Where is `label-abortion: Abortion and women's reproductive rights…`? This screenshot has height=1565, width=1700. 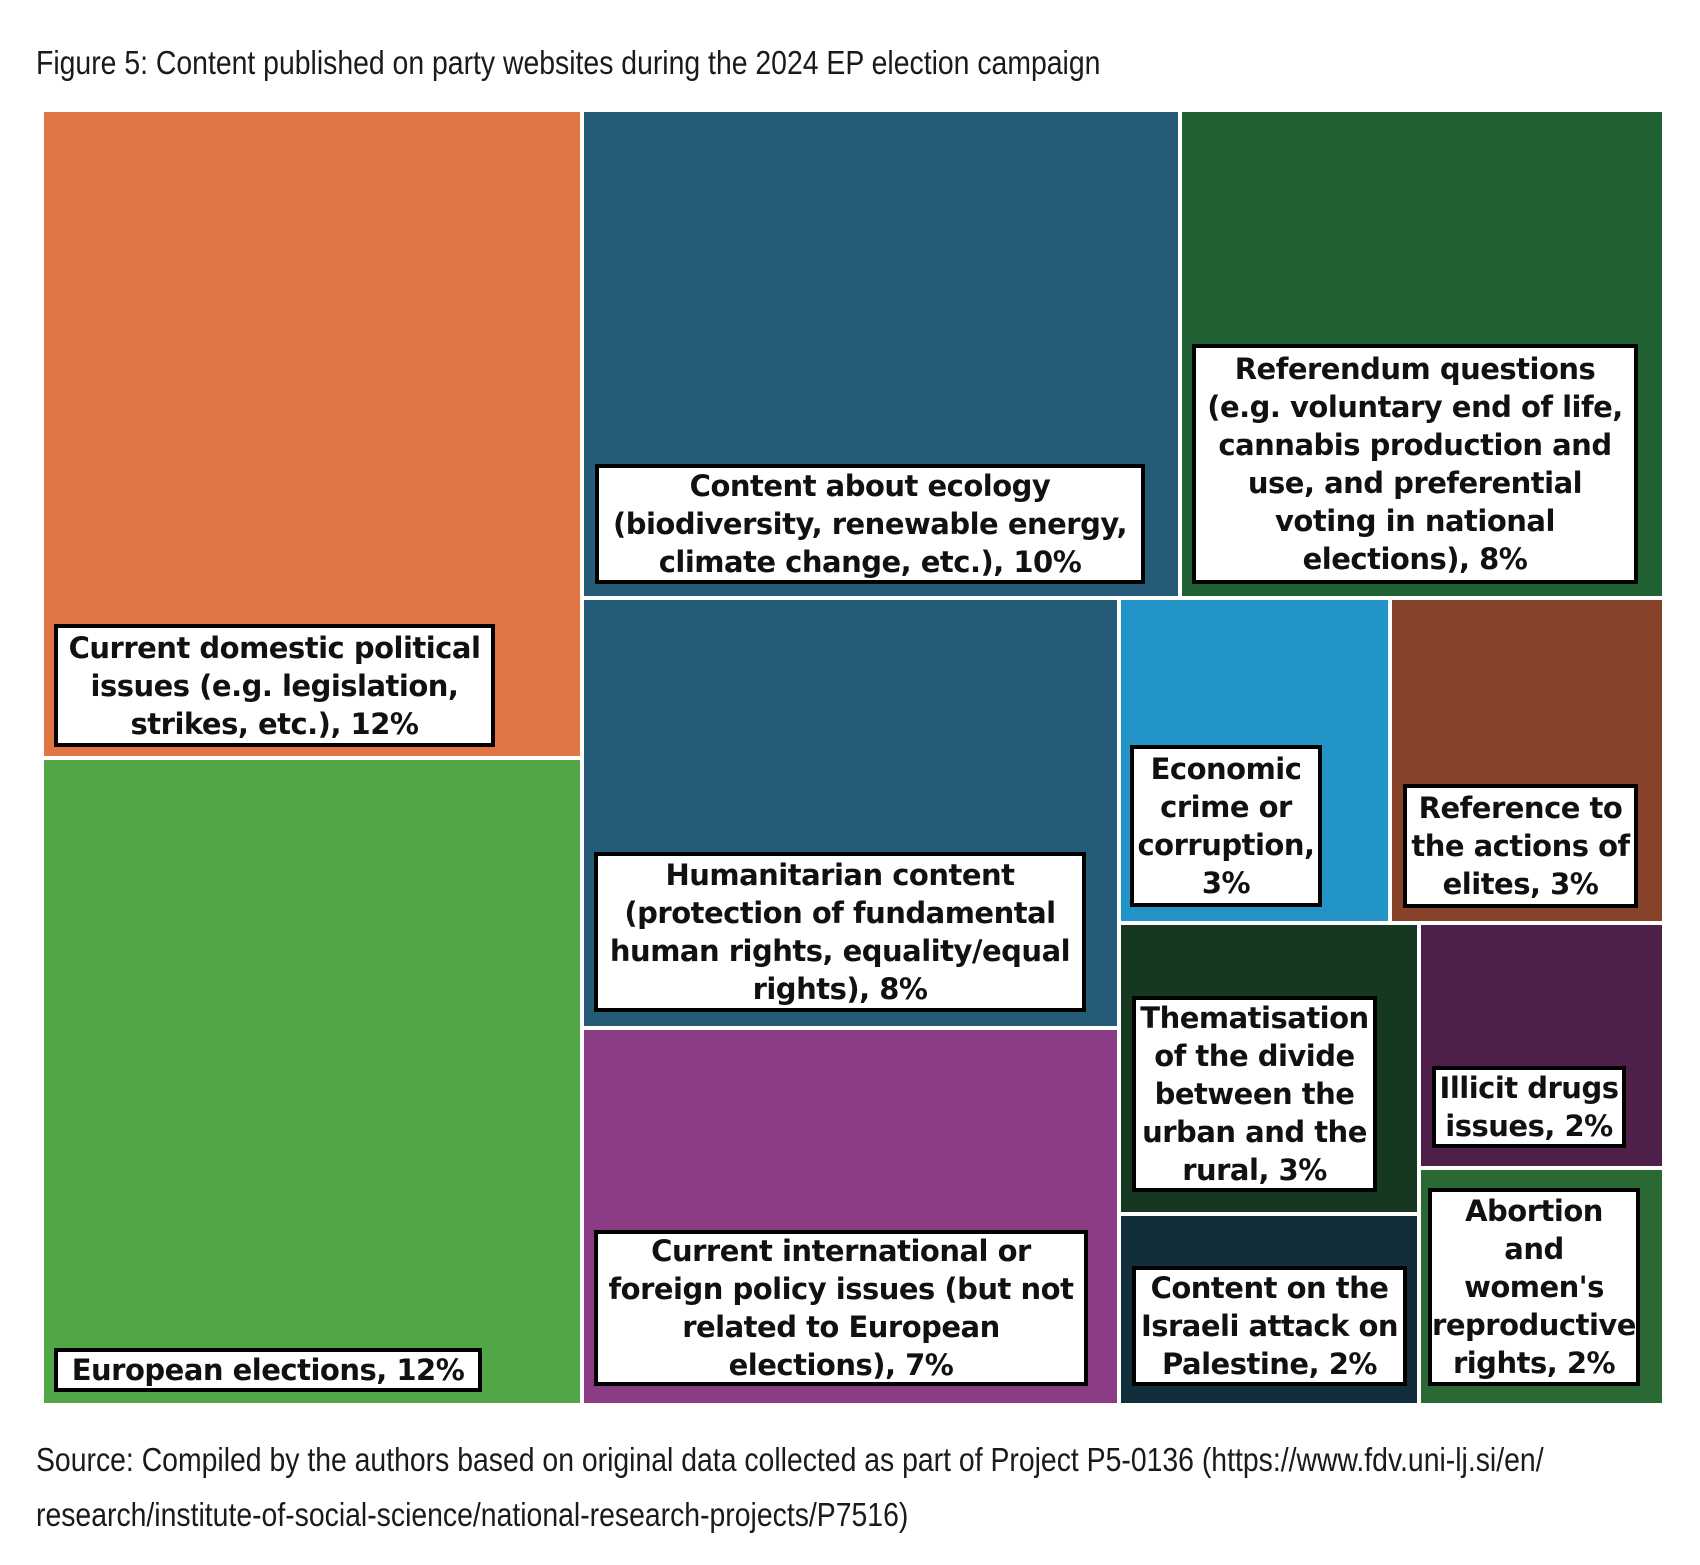 label-abortion: Abortion and women's reproductive rights… is located at coordinates (1534, 1287).